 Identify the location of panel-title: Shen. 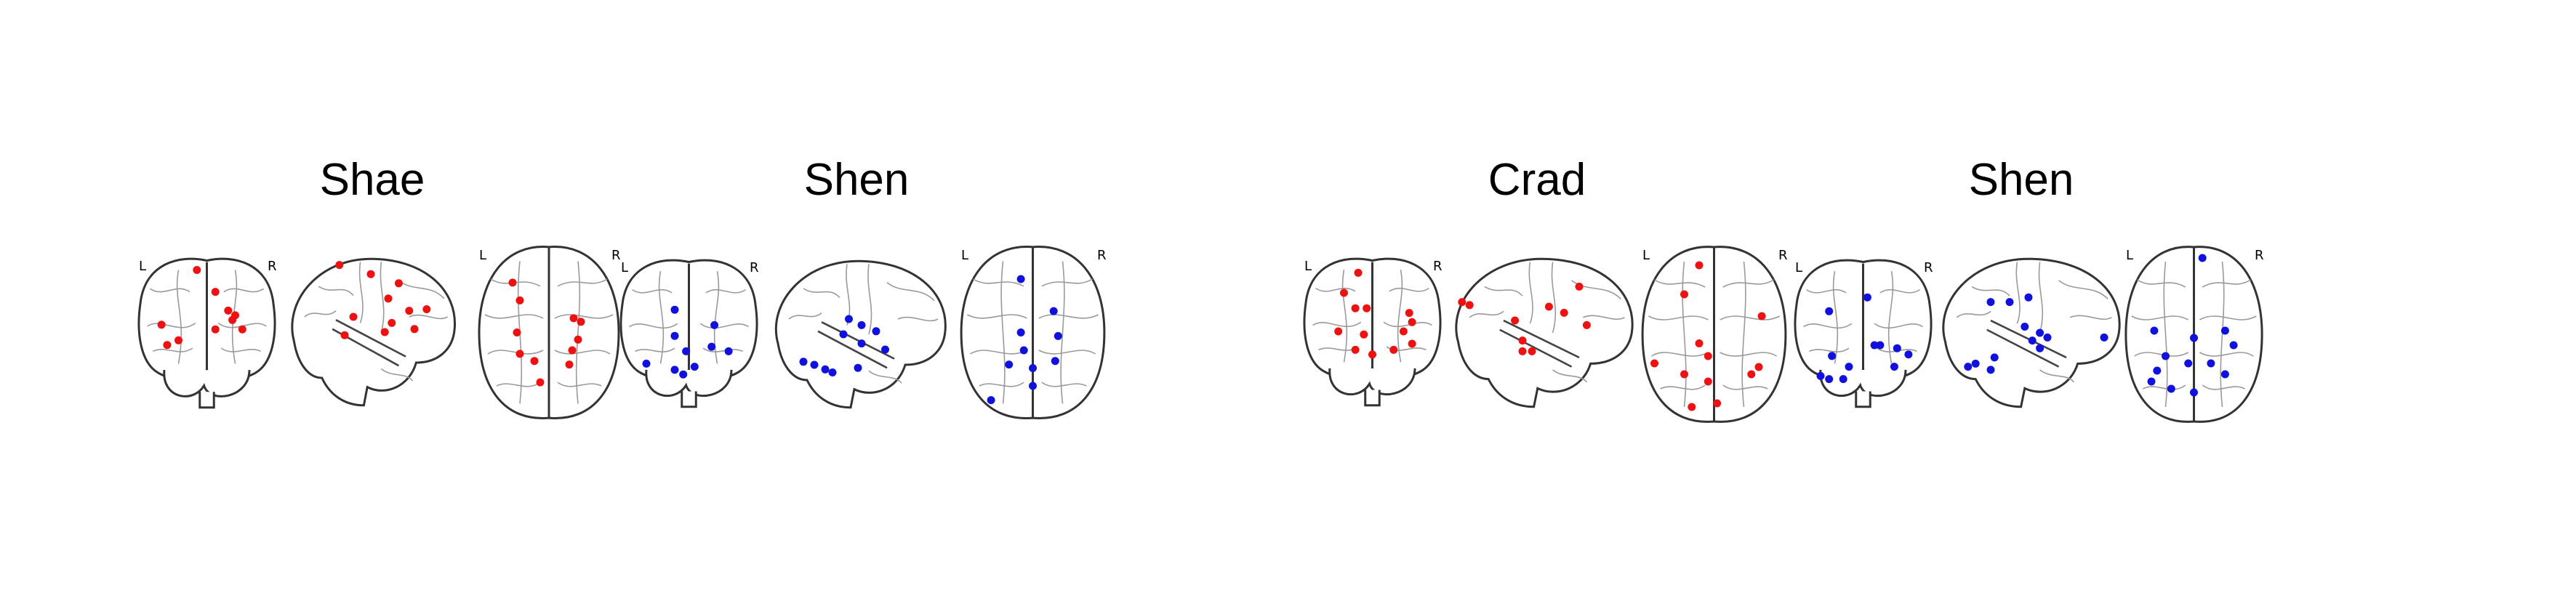
(857, 180).